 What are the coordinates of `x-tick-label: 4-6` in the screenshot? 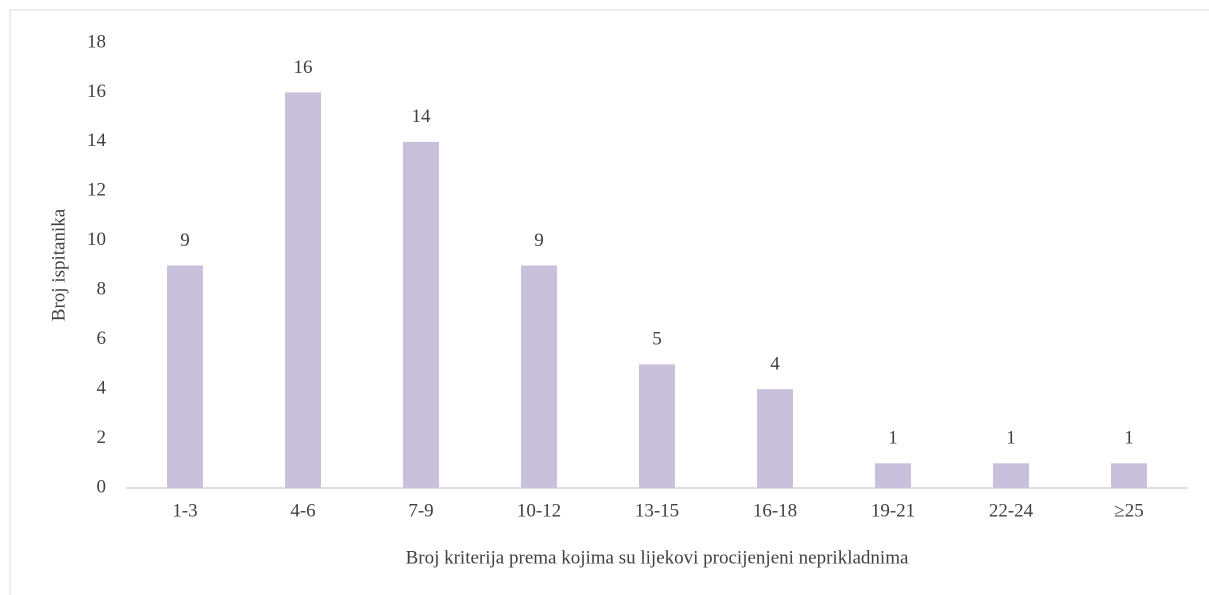 It's located at (302, 510).